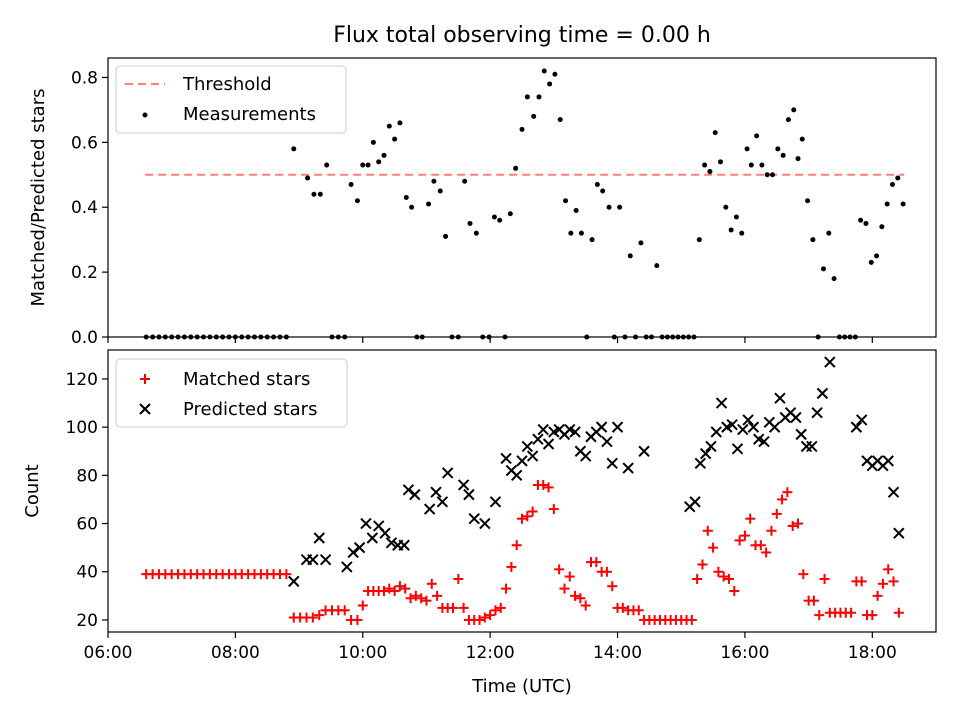  Describe the element at coordinates (490, 653) in the screenshot. I see `bottom-x-tick-label: 12:00` at that location.